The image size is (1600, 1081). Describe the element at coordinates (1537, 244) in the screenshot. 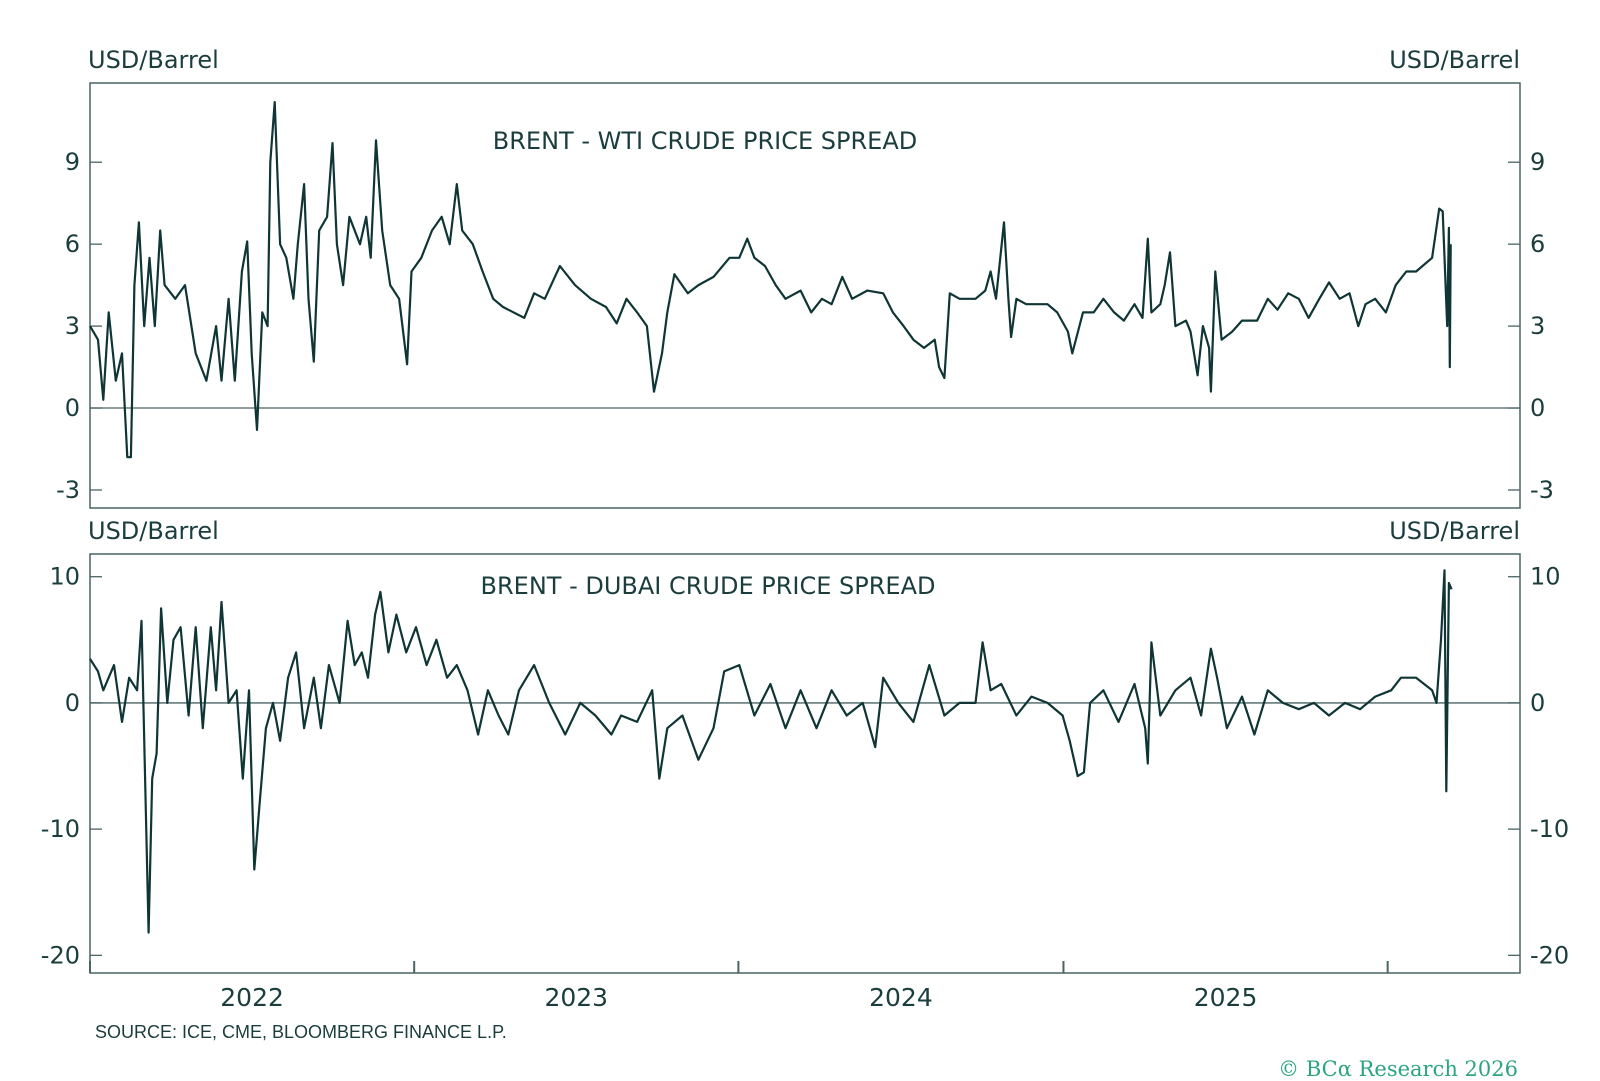

I see `y-tick-label-right: 6` at that location.